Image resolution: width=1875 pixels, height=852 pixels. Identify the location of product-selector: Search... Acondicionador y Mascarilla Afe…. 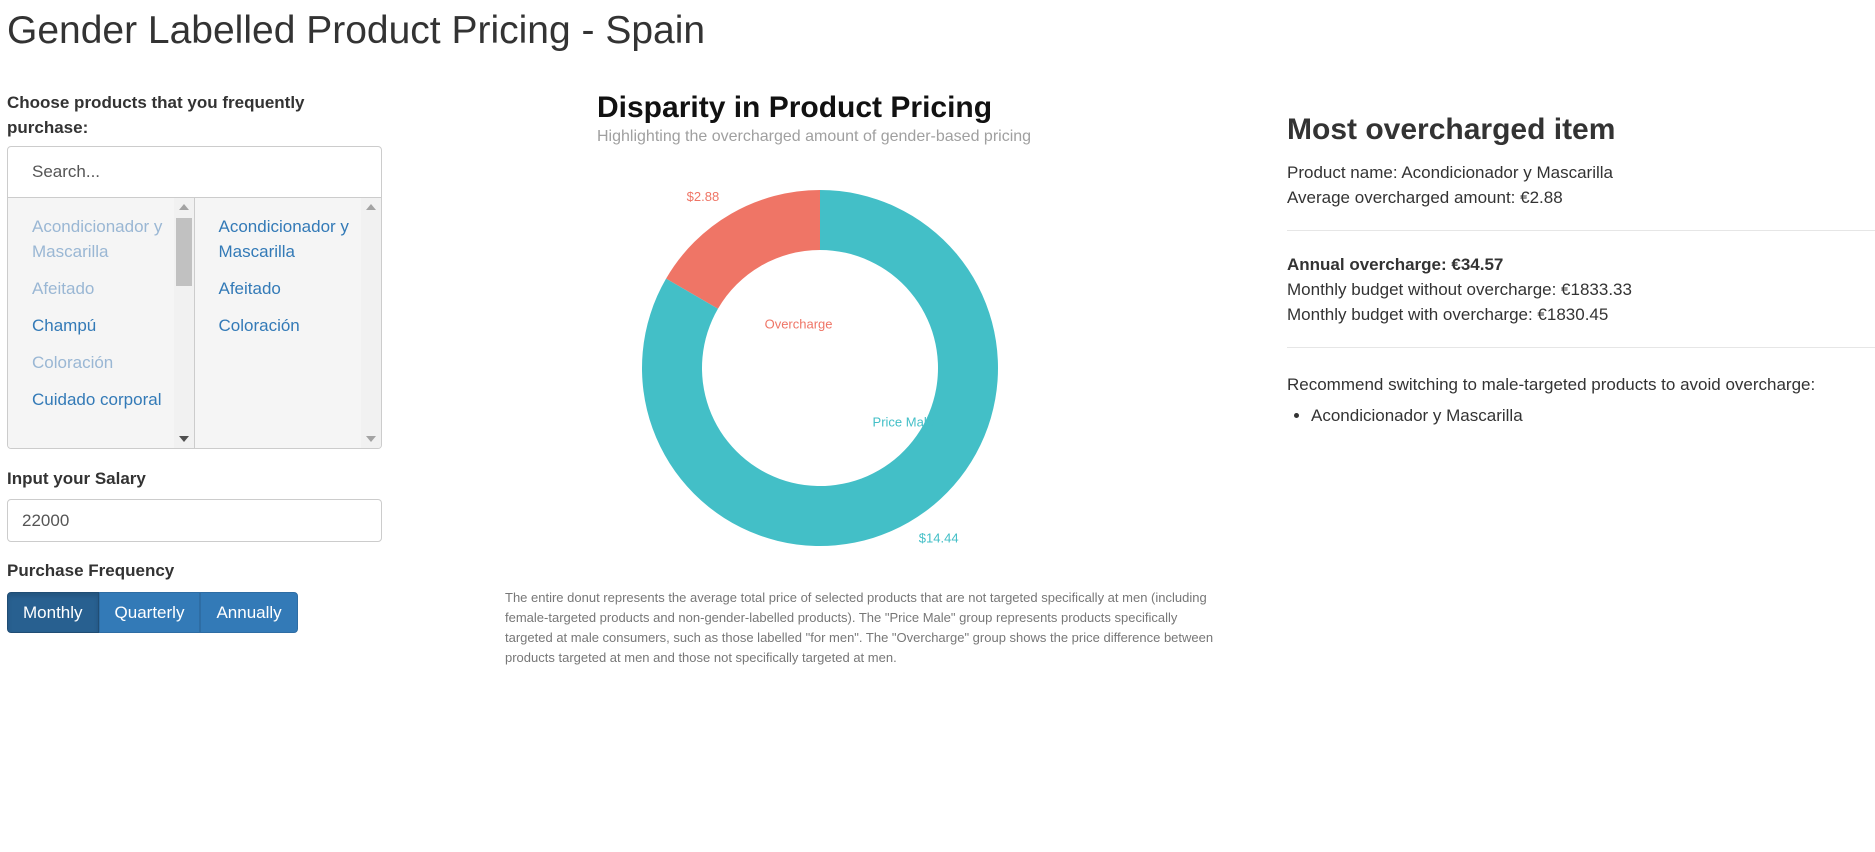
(194, 297).